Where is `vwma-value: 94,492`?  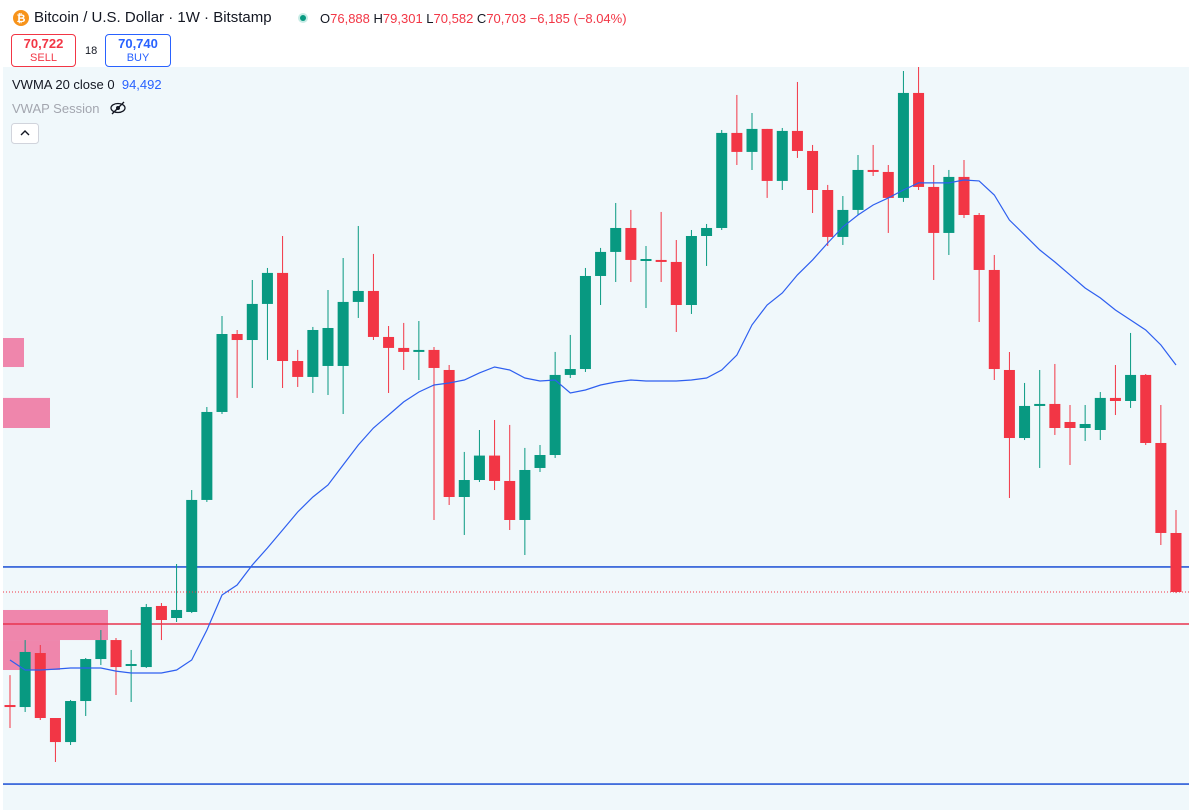 vwma-value: 94,492 is located at coordinates (141, 84).